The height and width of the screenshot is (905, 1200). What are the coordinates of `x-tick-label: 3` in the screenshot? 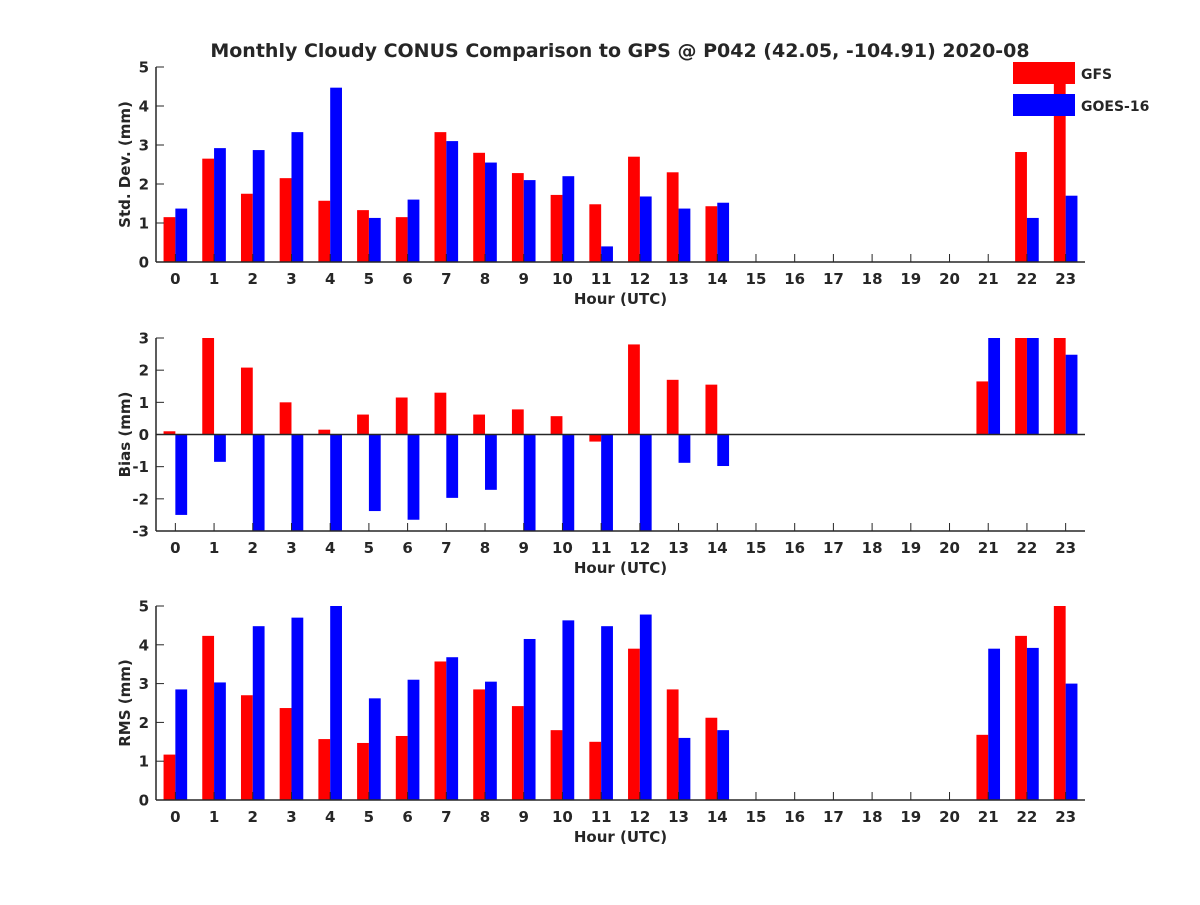 It's located at (291, 817).